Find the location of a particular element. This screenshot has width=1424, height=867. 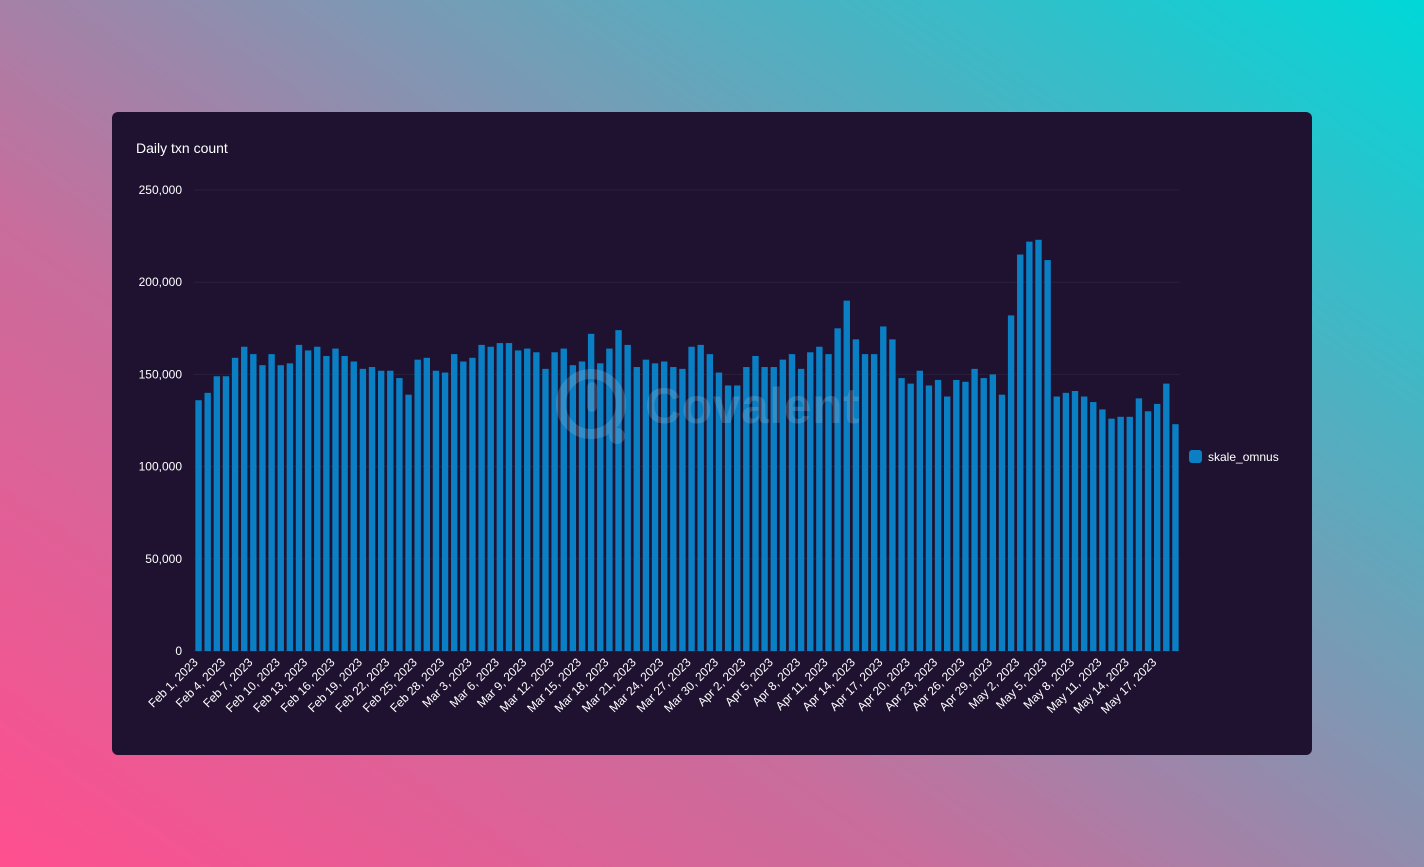

legend: skale_omnus is located at coordinates (1234, 457).